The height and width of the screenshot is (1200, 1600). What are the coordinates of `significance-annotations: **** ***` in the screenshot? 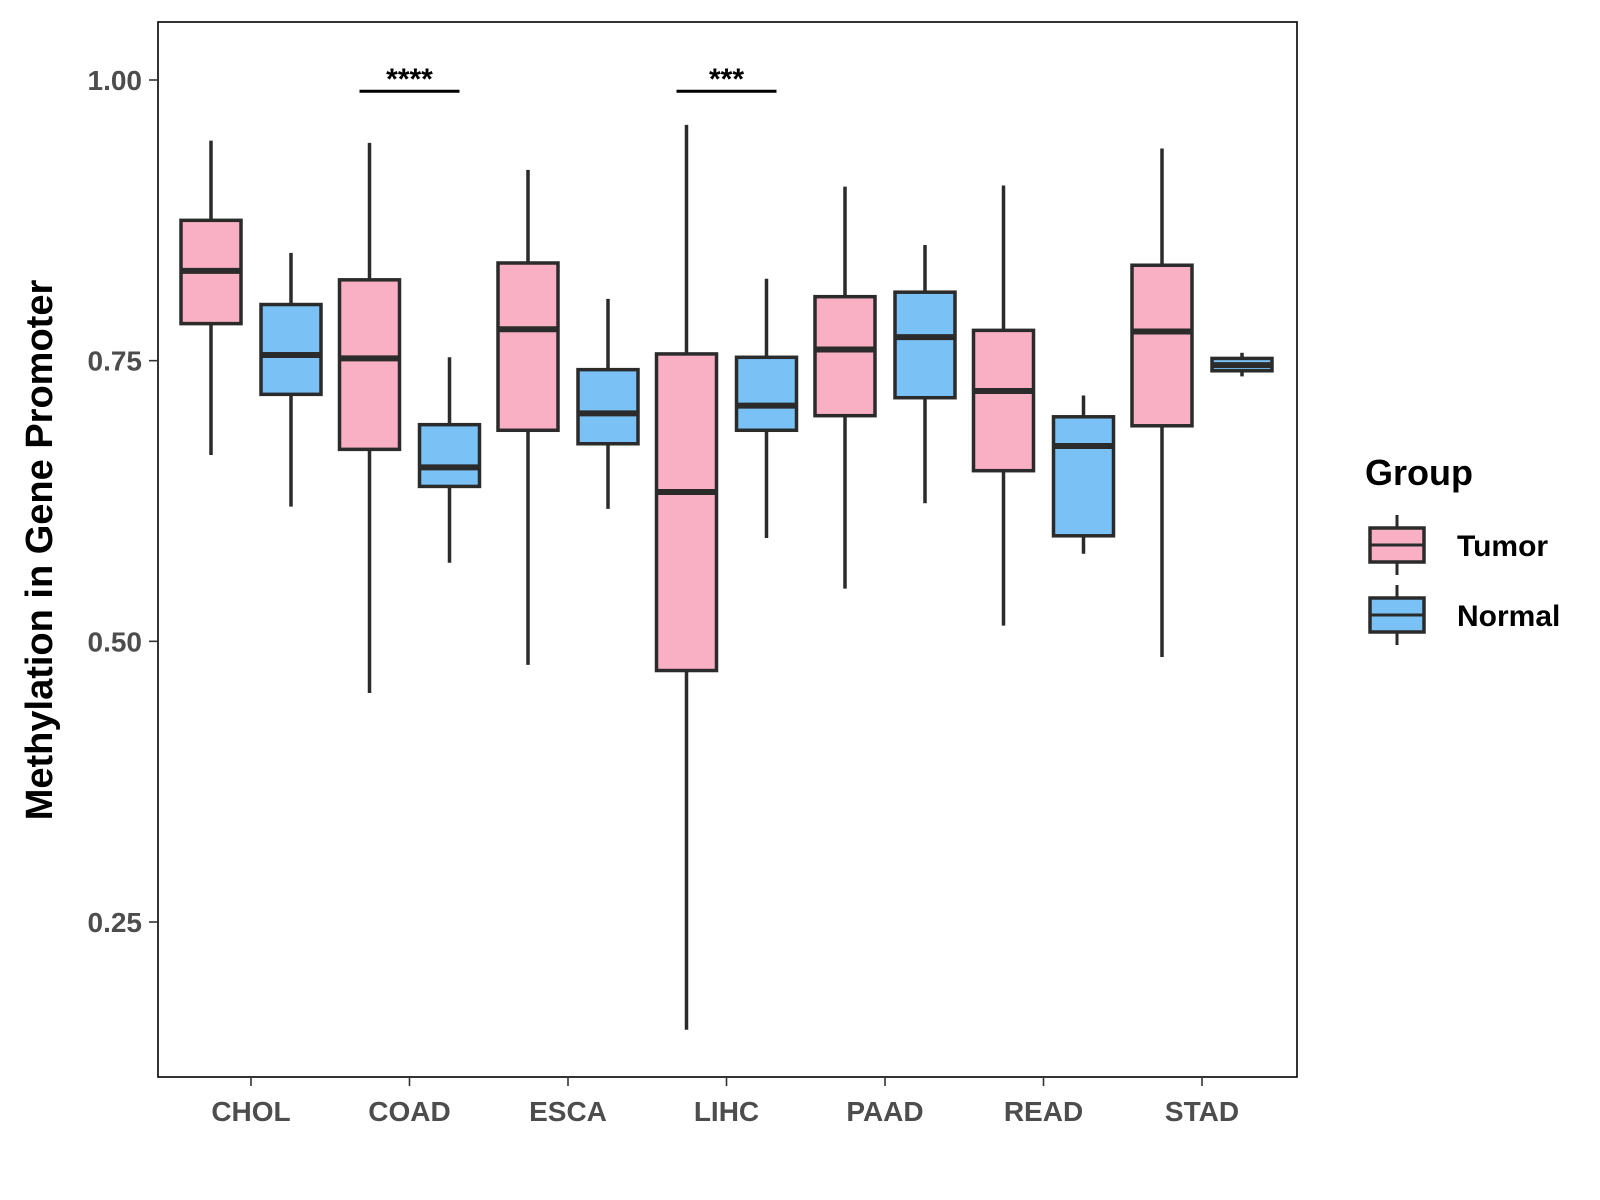 It's located at (568, 79).